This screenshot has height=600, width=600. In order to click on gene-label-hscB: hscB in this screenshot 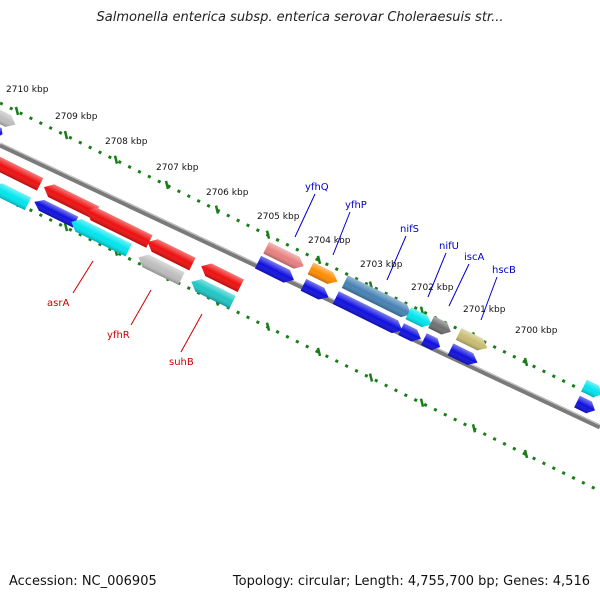, I will do `click(504, 270)`.